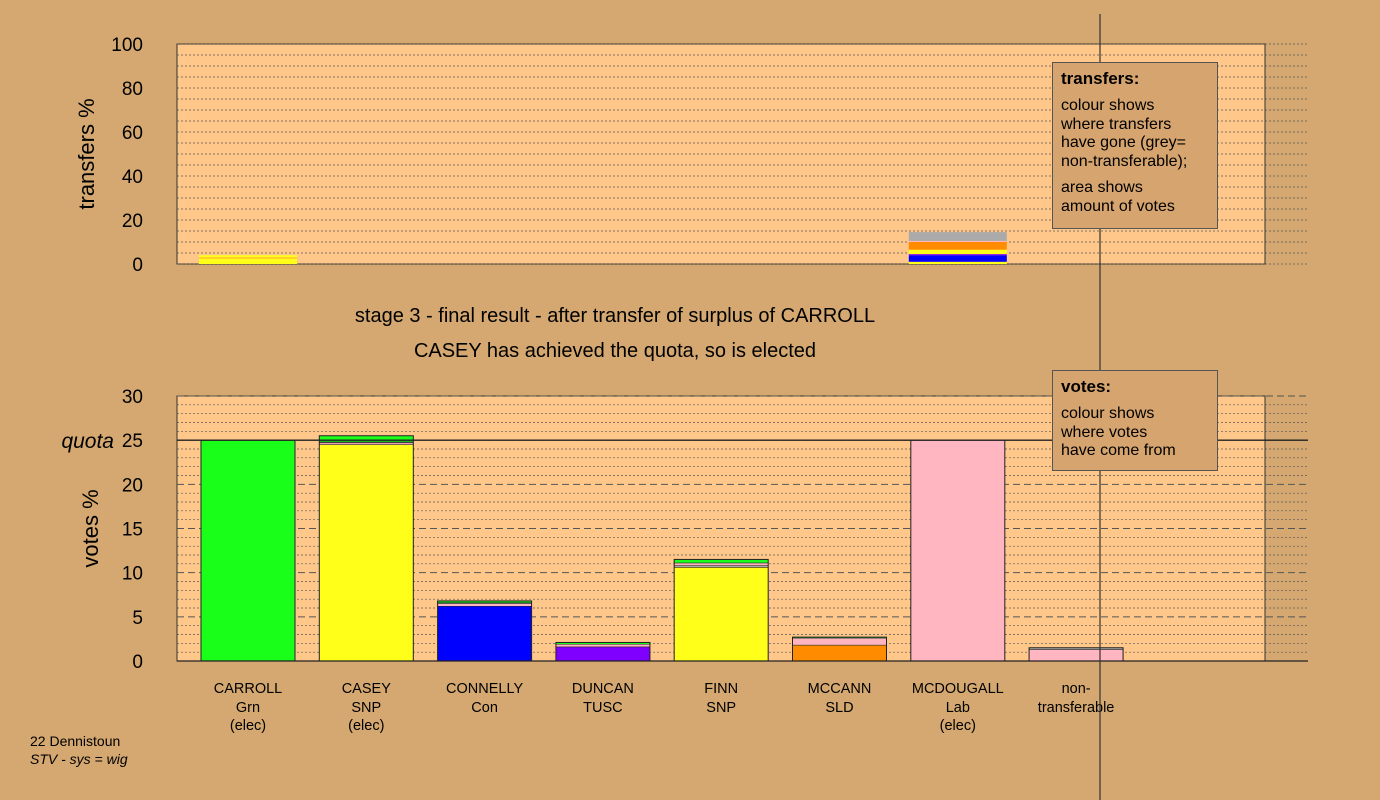 This screenshot has width=1380, height=800. I want to click on candidate-party-label: Con, so click(484, 708).